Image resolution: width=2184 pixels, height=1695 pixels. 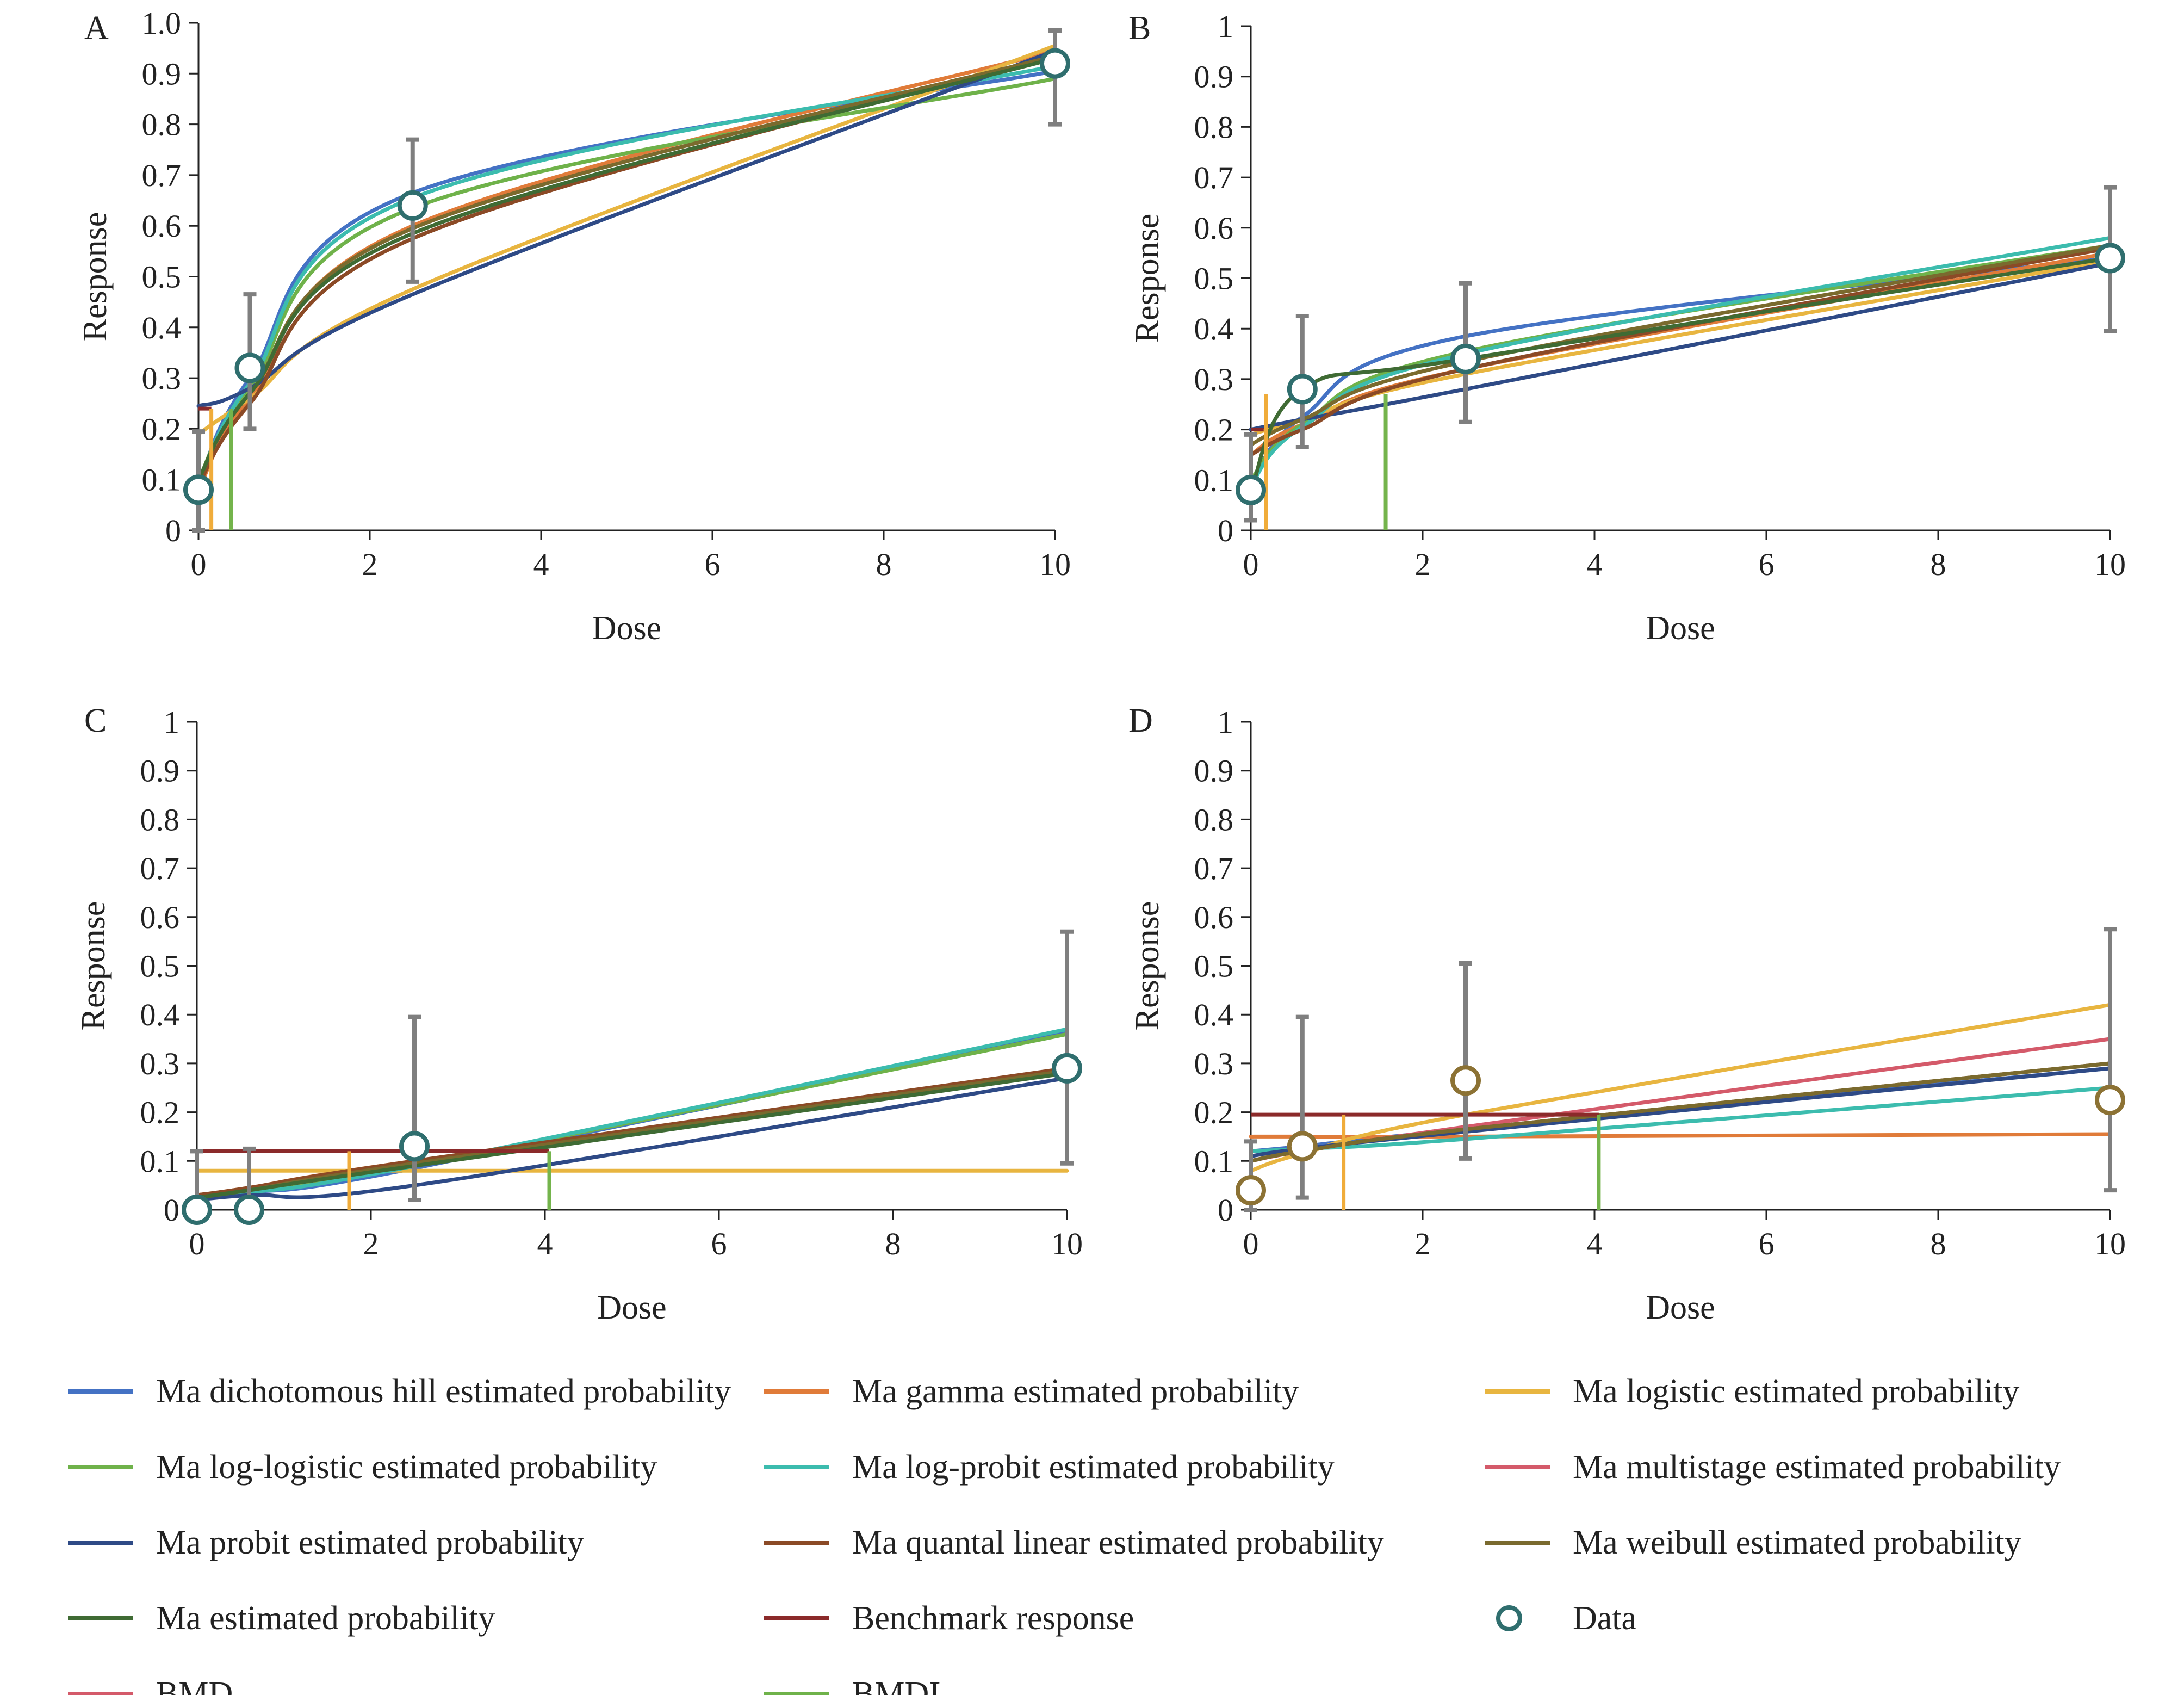 I want to click on legend-label: BMDL, so click(x=901, y=1685).